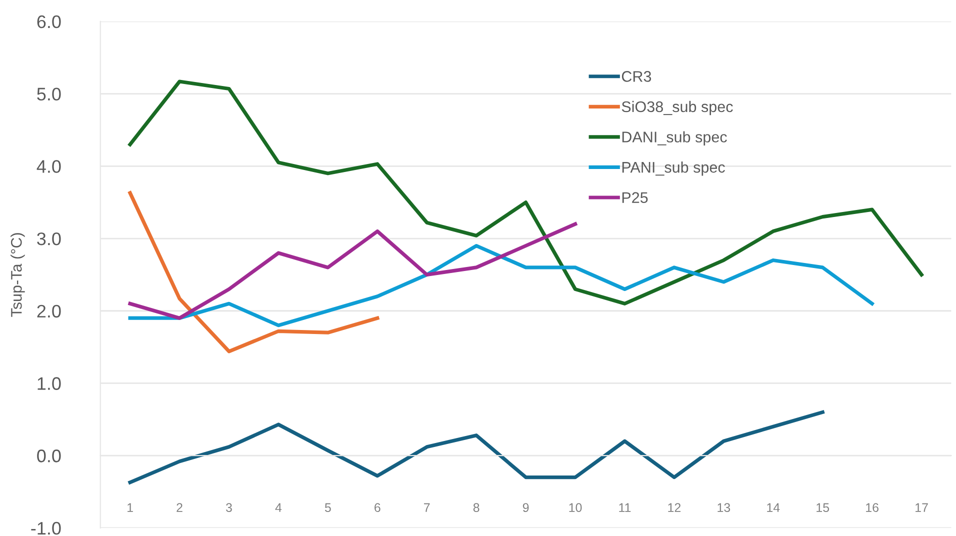 This screenshot has height=536, width=956. I want to click on x-tick-label: 17, so click(922, 507).